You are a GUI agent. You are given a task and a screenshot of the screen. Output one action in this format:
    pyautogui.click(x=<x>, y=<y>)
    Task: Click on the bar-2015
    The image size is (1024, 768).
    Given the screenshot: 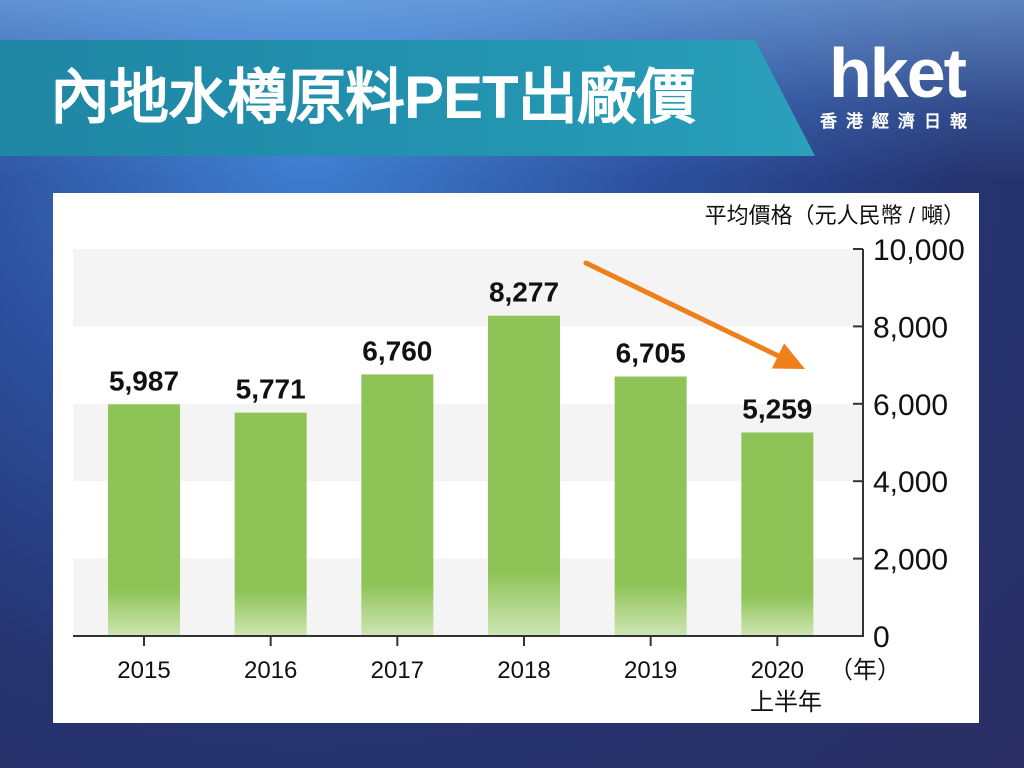 What is the action you would take?
    pyautogui.click(x=144, y=520)
    